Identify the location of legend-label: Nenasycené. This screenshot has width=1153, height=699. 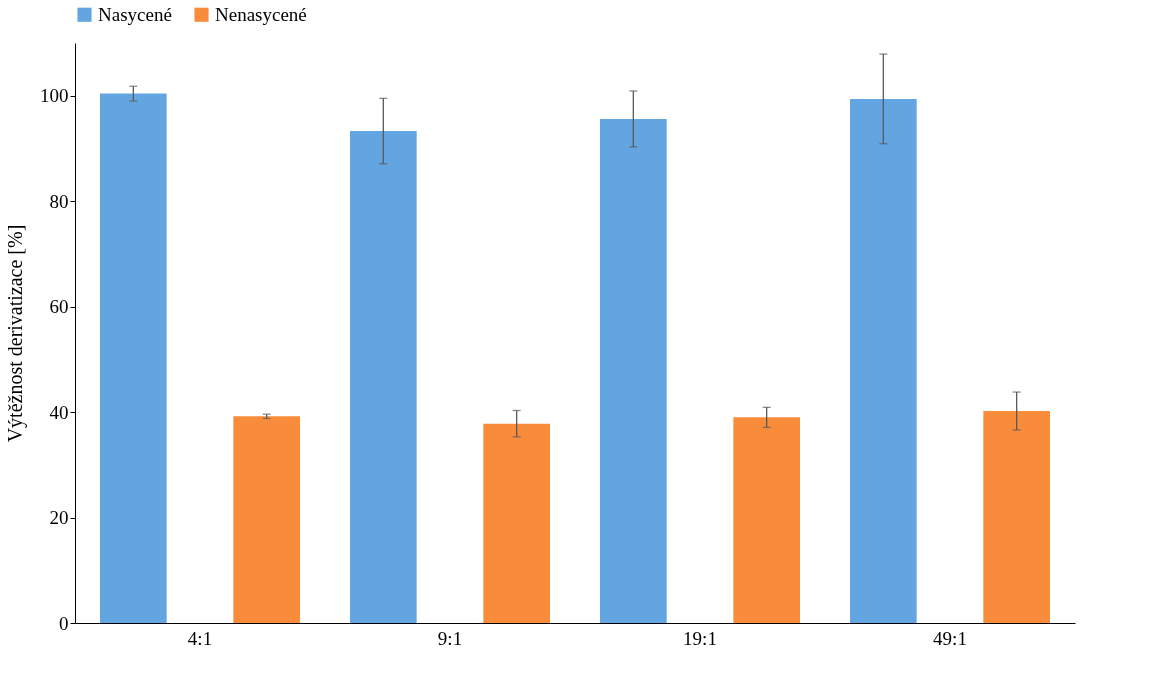
(261, 14).